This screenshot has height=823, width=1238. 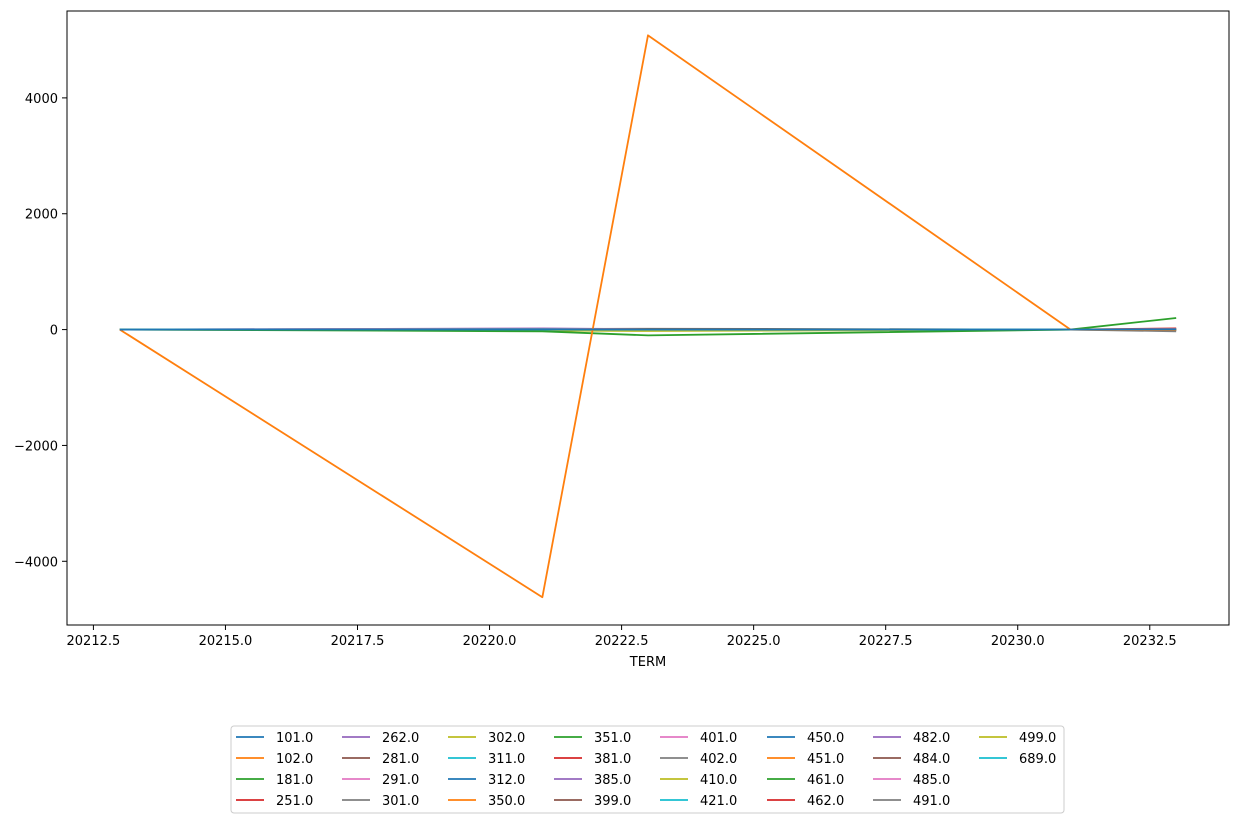 What do you see at coordinates (718, 738) in the screenshot?
I see `legend-label: 401.0` at bounding box center [718, 738].